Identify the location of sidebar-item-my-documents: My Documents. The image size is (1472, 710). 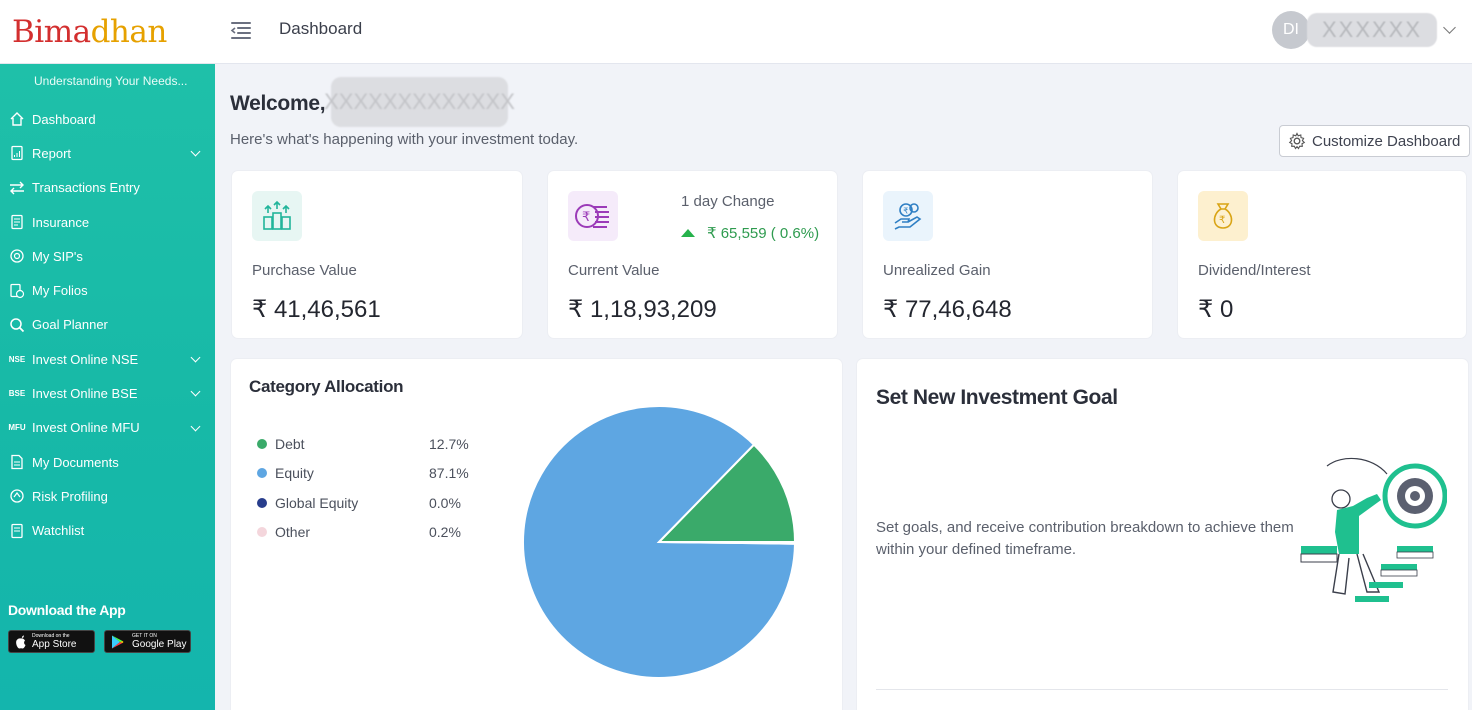
(107, 462).